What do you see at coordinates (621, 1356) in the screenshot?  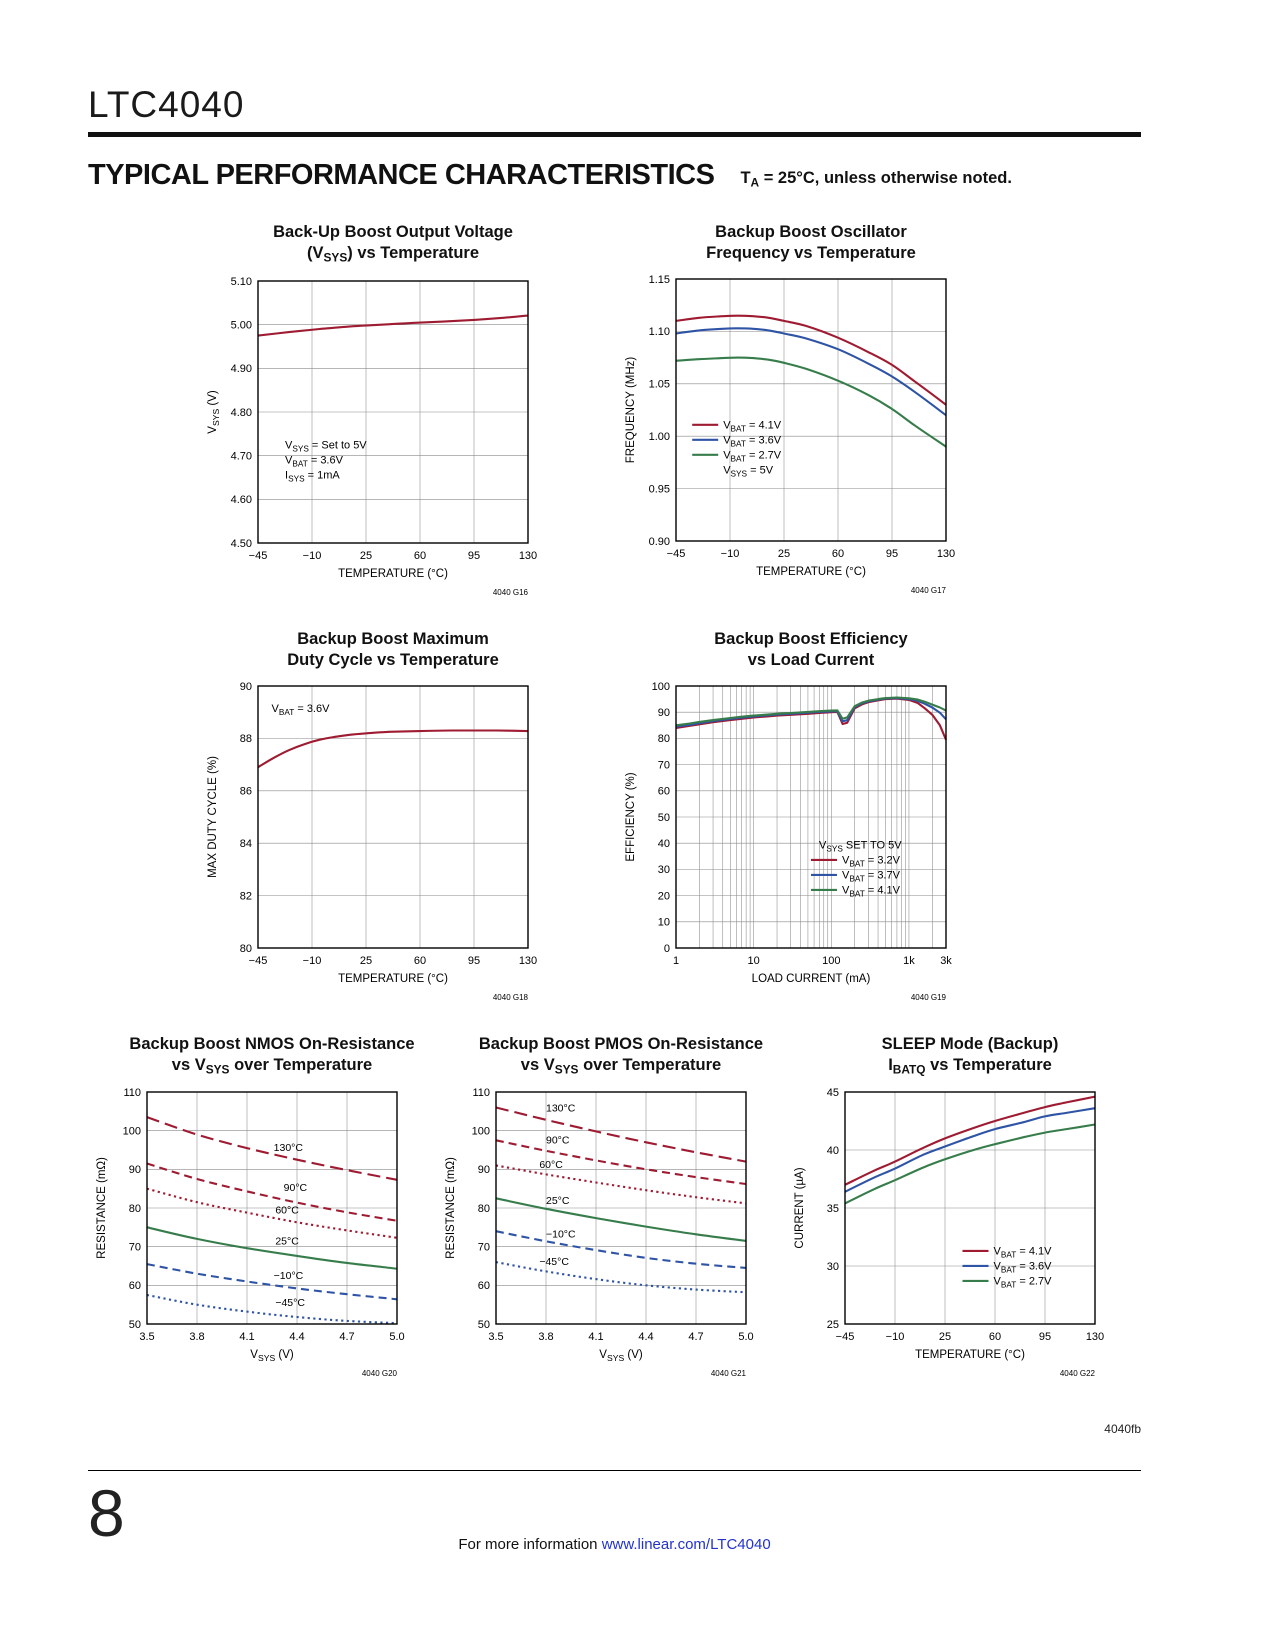 I see `x-axis-label: VSYS (V)` at bounding box center [621, 1356].